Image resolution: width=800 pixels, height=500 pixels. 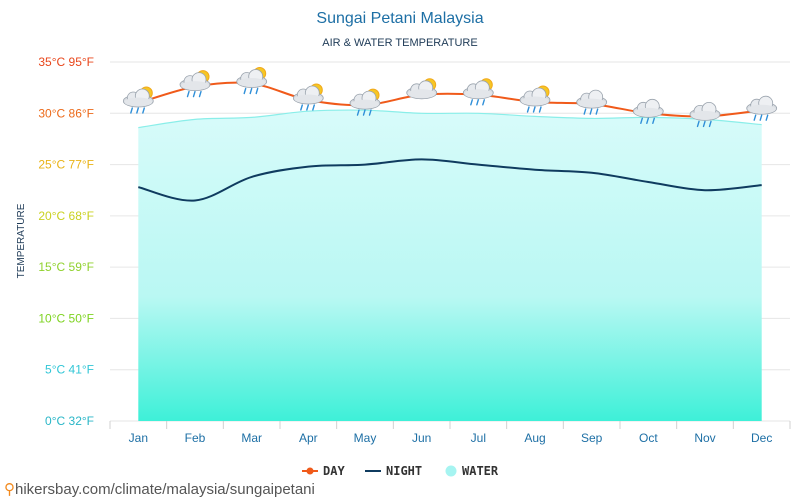 I want to click on x-tick-label: Dec, so click(x=761, y=438).